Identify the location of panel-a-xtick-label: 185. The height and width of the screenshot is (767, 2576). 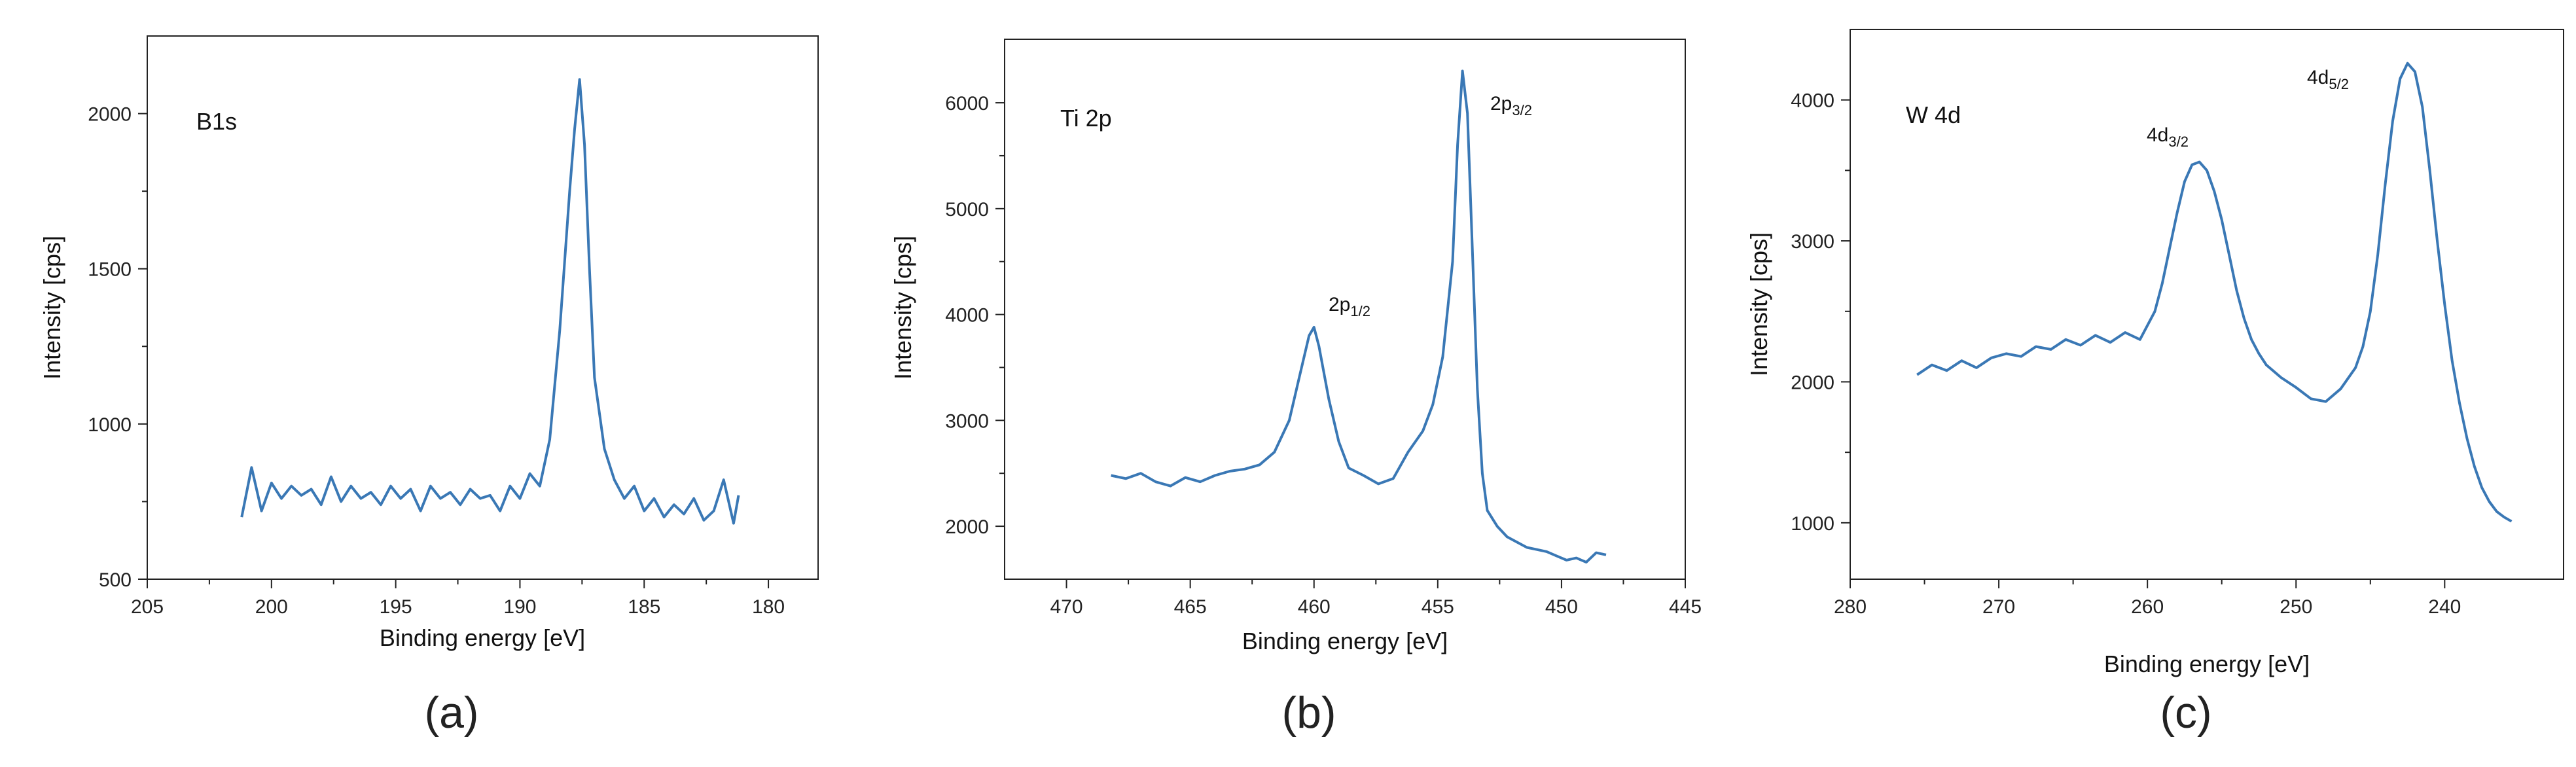
(644, 607).